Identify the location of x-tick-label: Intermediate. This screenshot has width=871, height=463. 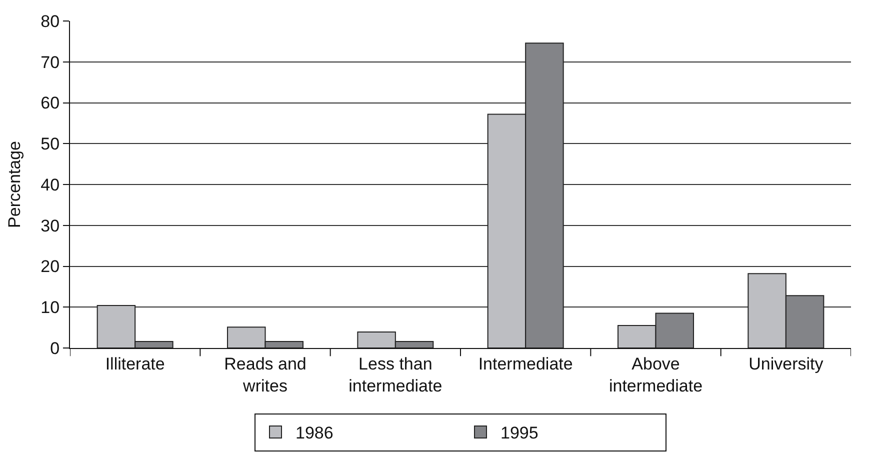
(525, 364).